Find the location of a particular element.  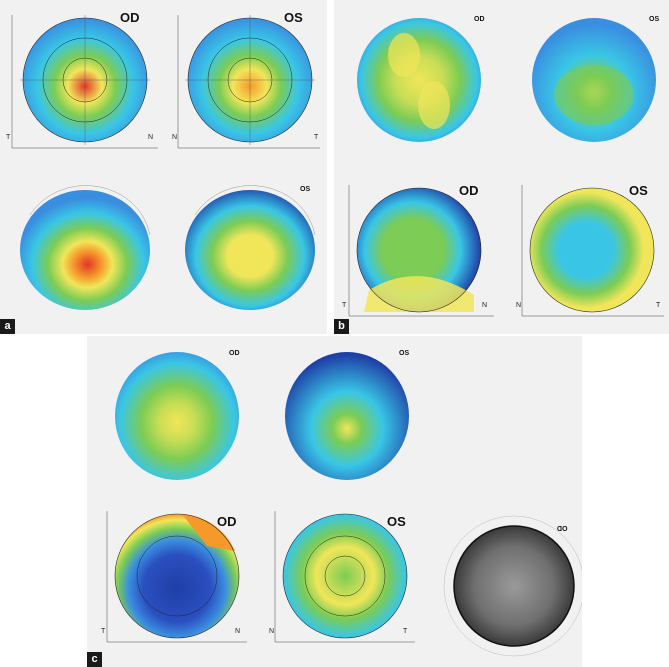

eye-label-c2: OS is located at coordinates (404, 353).